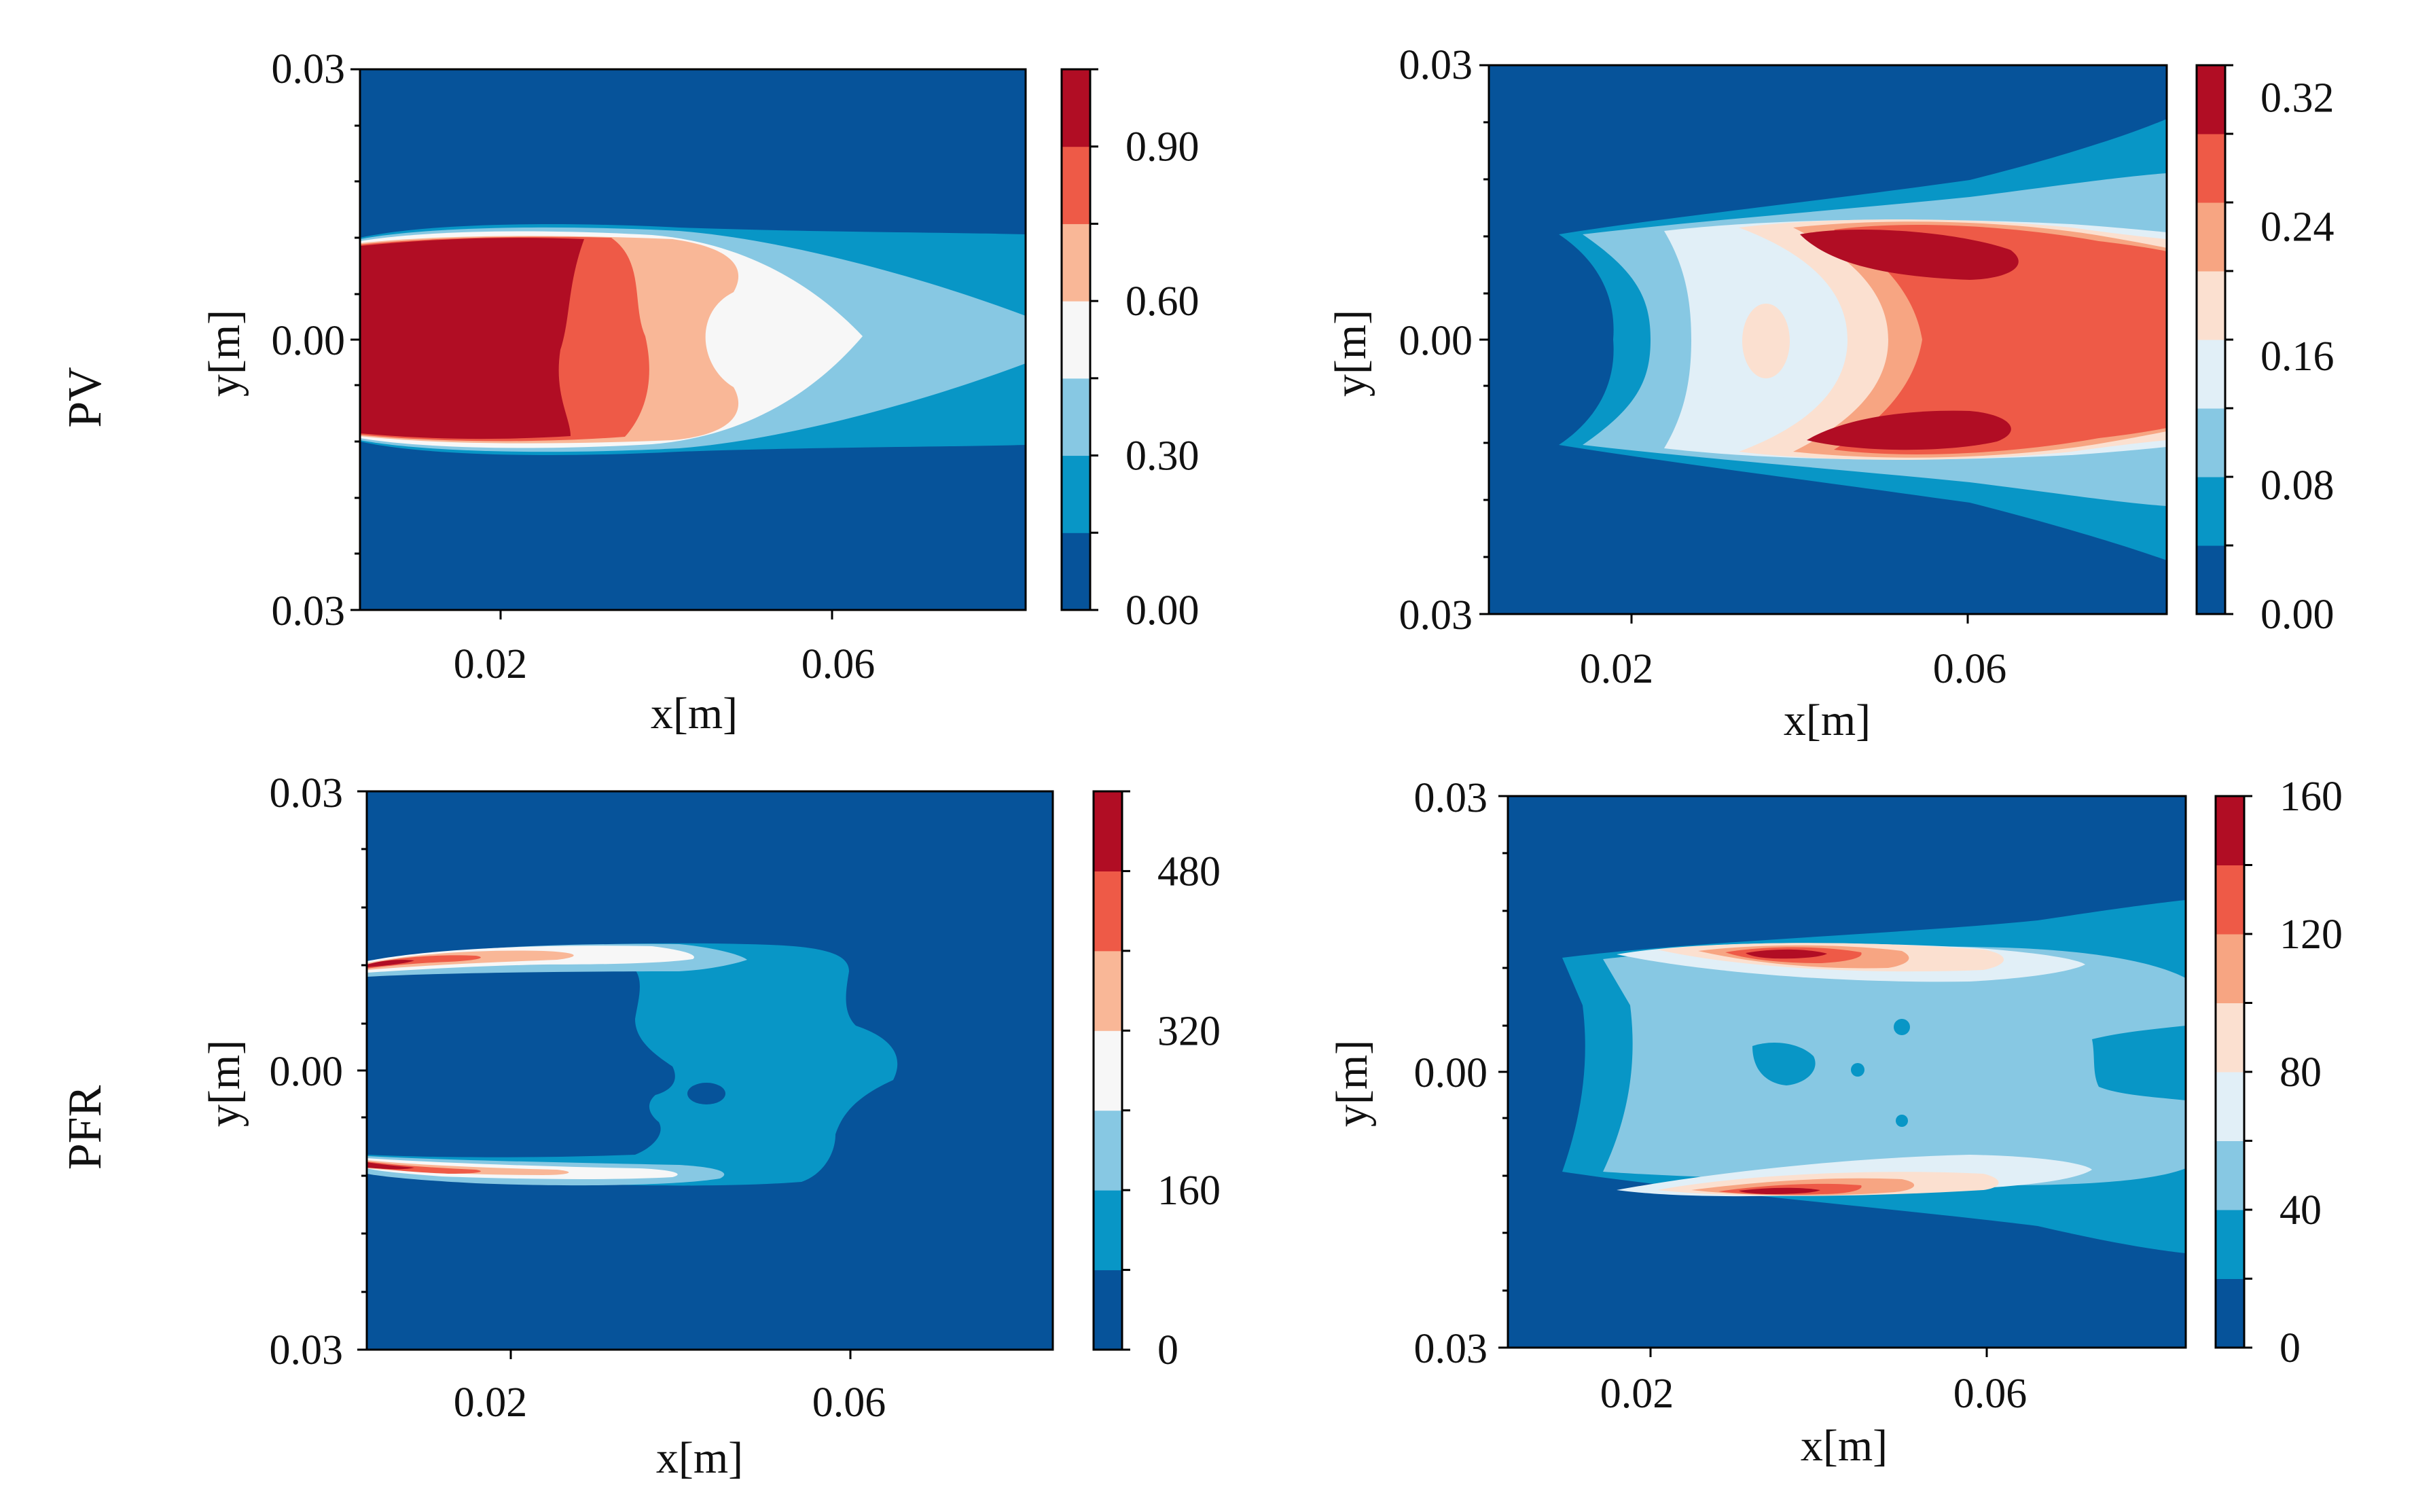 Image resolution: width=2433 pixels, height=1512 pixels. I want to click on contour-blob, so click(706, 1093).